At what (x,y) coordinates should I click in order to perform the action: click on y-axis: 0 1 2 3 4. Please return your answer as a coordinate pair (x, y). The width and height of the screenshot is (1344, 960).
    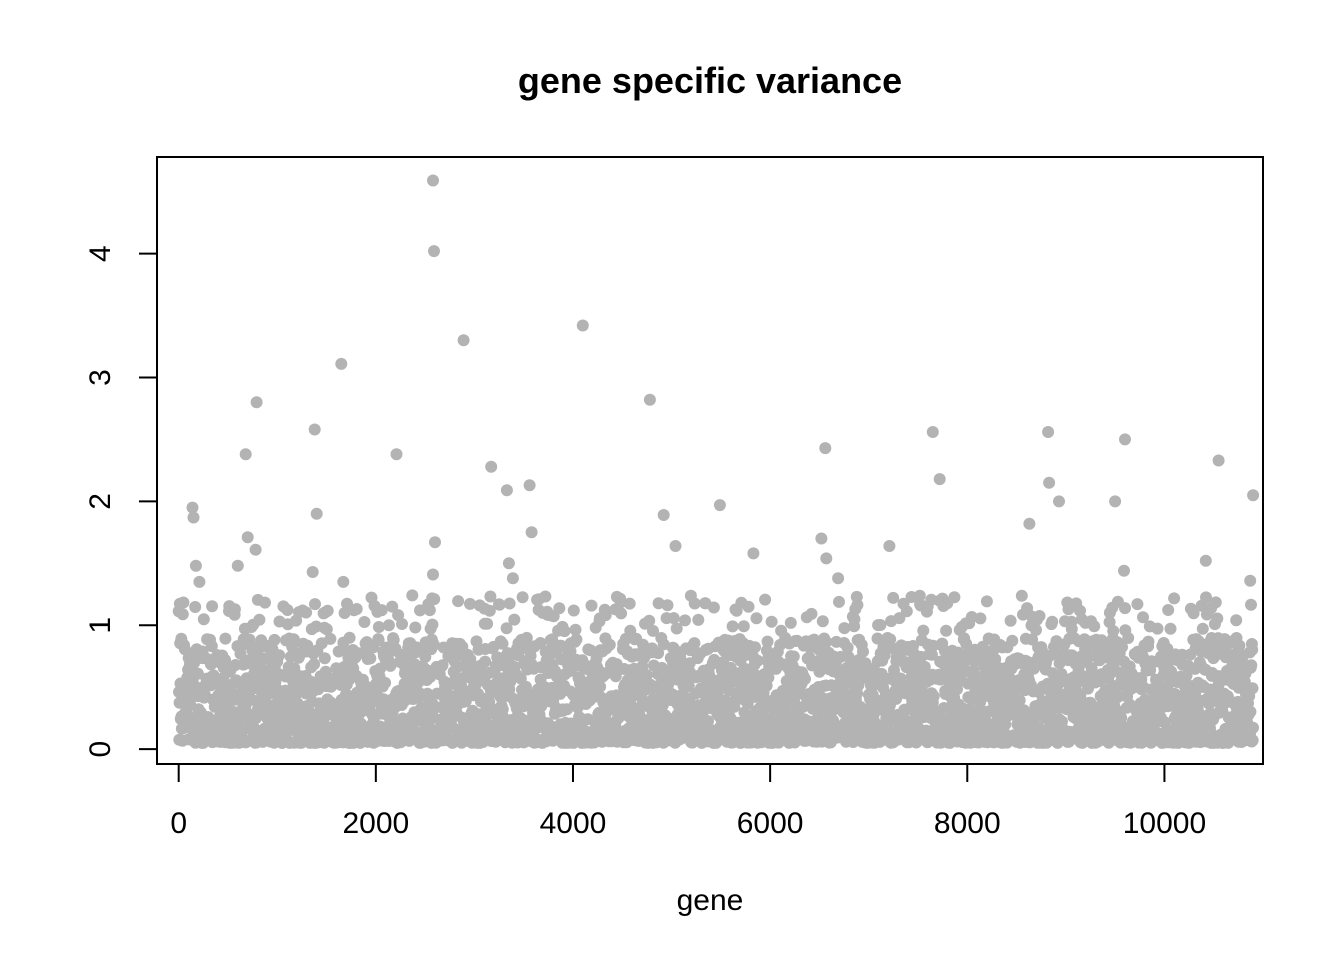
    Looking at the image, I should click on (121, 501).